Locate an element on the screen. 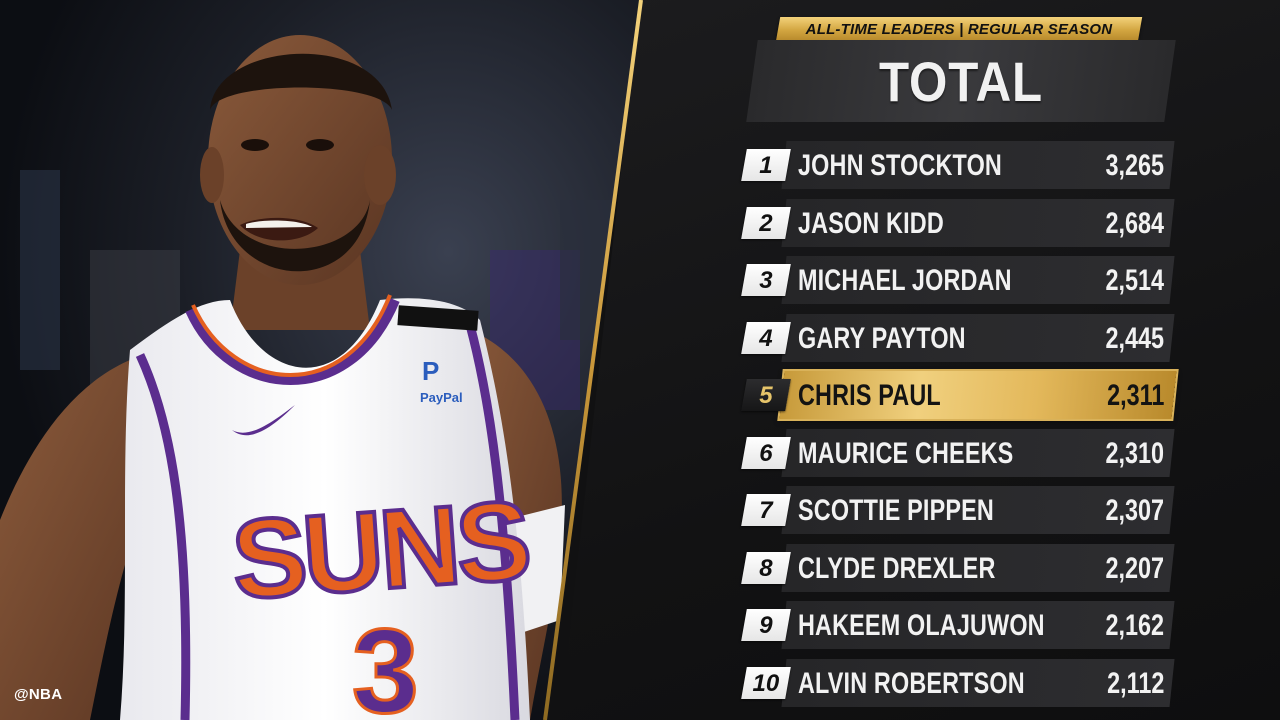 The width and height of the screenshot is (1280, 720). rank-badge: 3 is located at coordinates (766, 280).